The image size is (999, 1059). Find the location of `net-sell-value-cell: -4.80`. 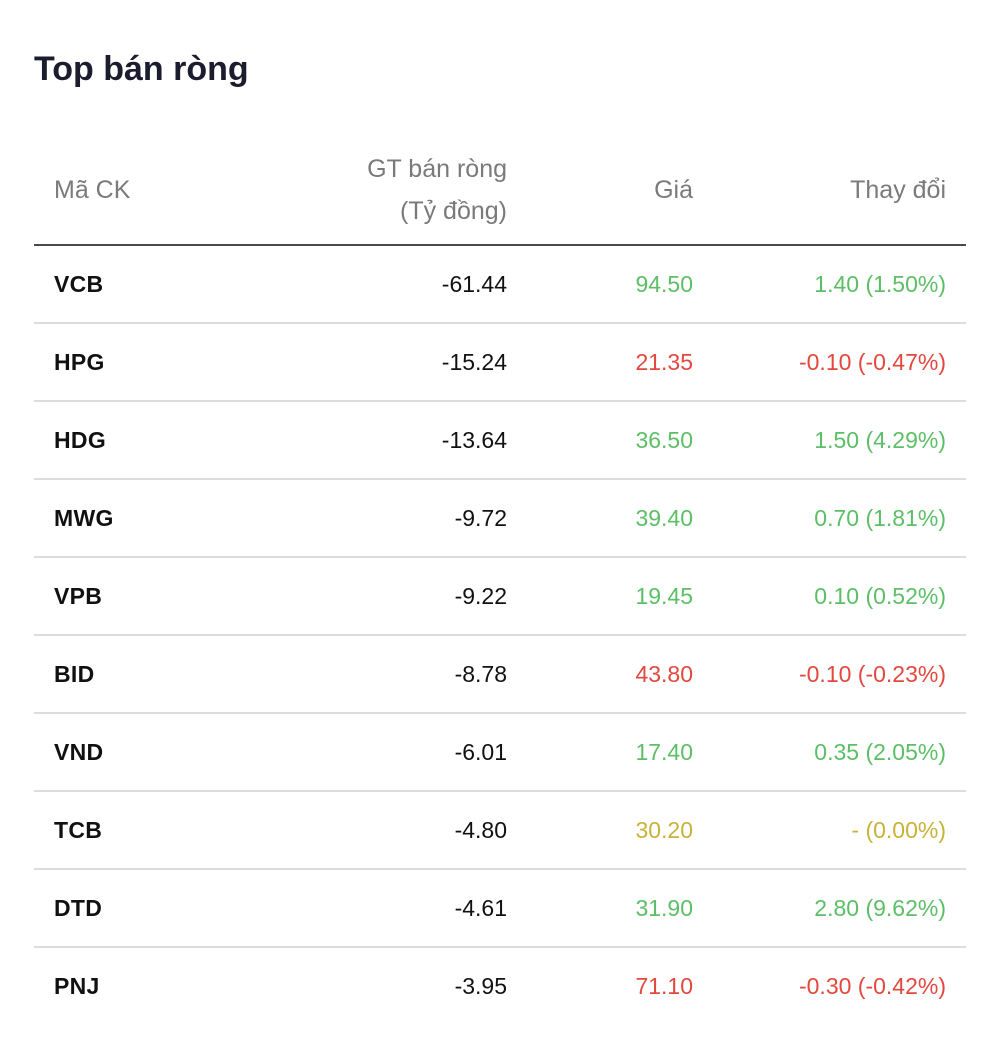

net-sell-value-cell: -4.80 is located at coordinates (398, 830).